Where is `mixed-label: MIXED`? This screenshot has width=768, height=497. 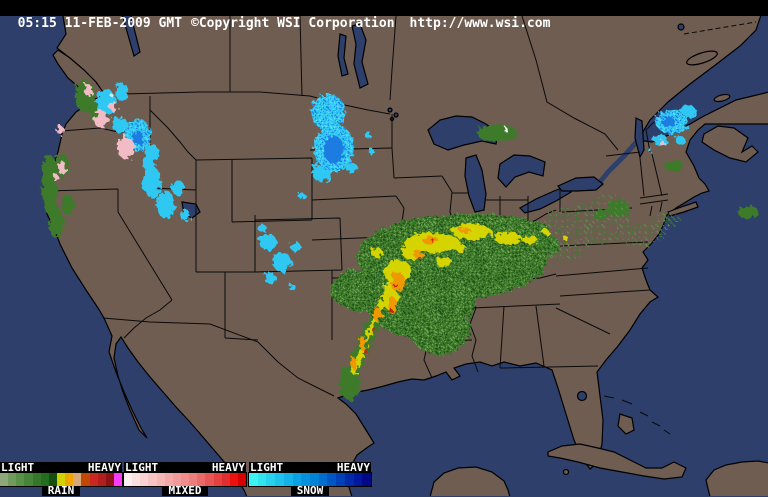
mixed-label: MIXED is located at coordinates (185, 490).